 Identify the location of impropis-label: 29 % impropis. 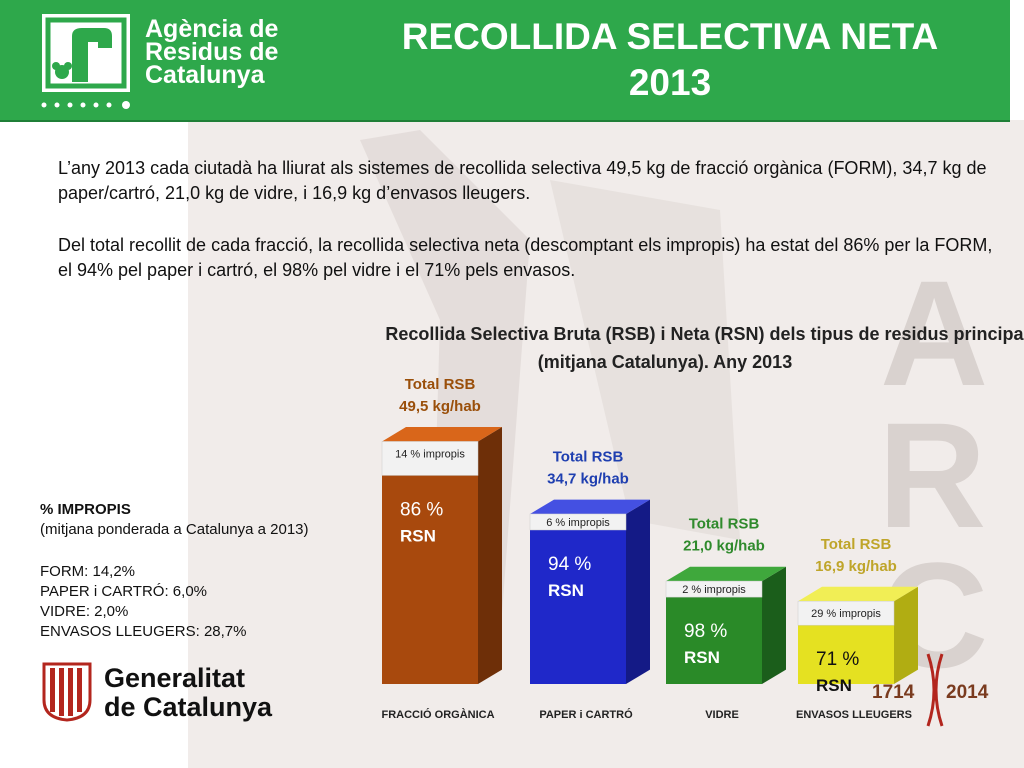
(846, 614).